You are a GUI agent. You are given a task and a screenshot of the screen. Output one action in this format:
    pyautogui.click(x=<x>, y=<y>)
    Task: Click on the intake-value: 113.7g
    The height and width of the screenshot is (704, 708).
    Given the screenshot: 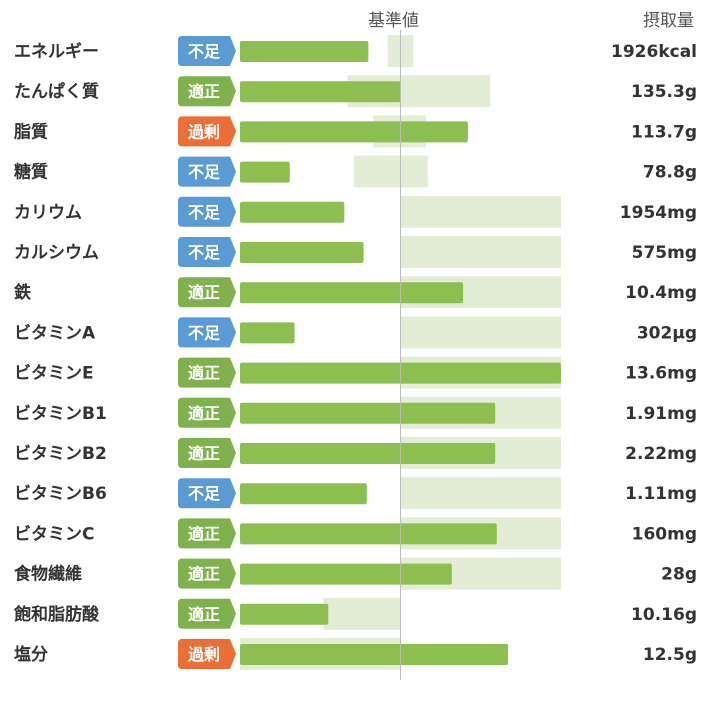 What is the action you would take?
    pyautogui.click(x=664, y=132)
    